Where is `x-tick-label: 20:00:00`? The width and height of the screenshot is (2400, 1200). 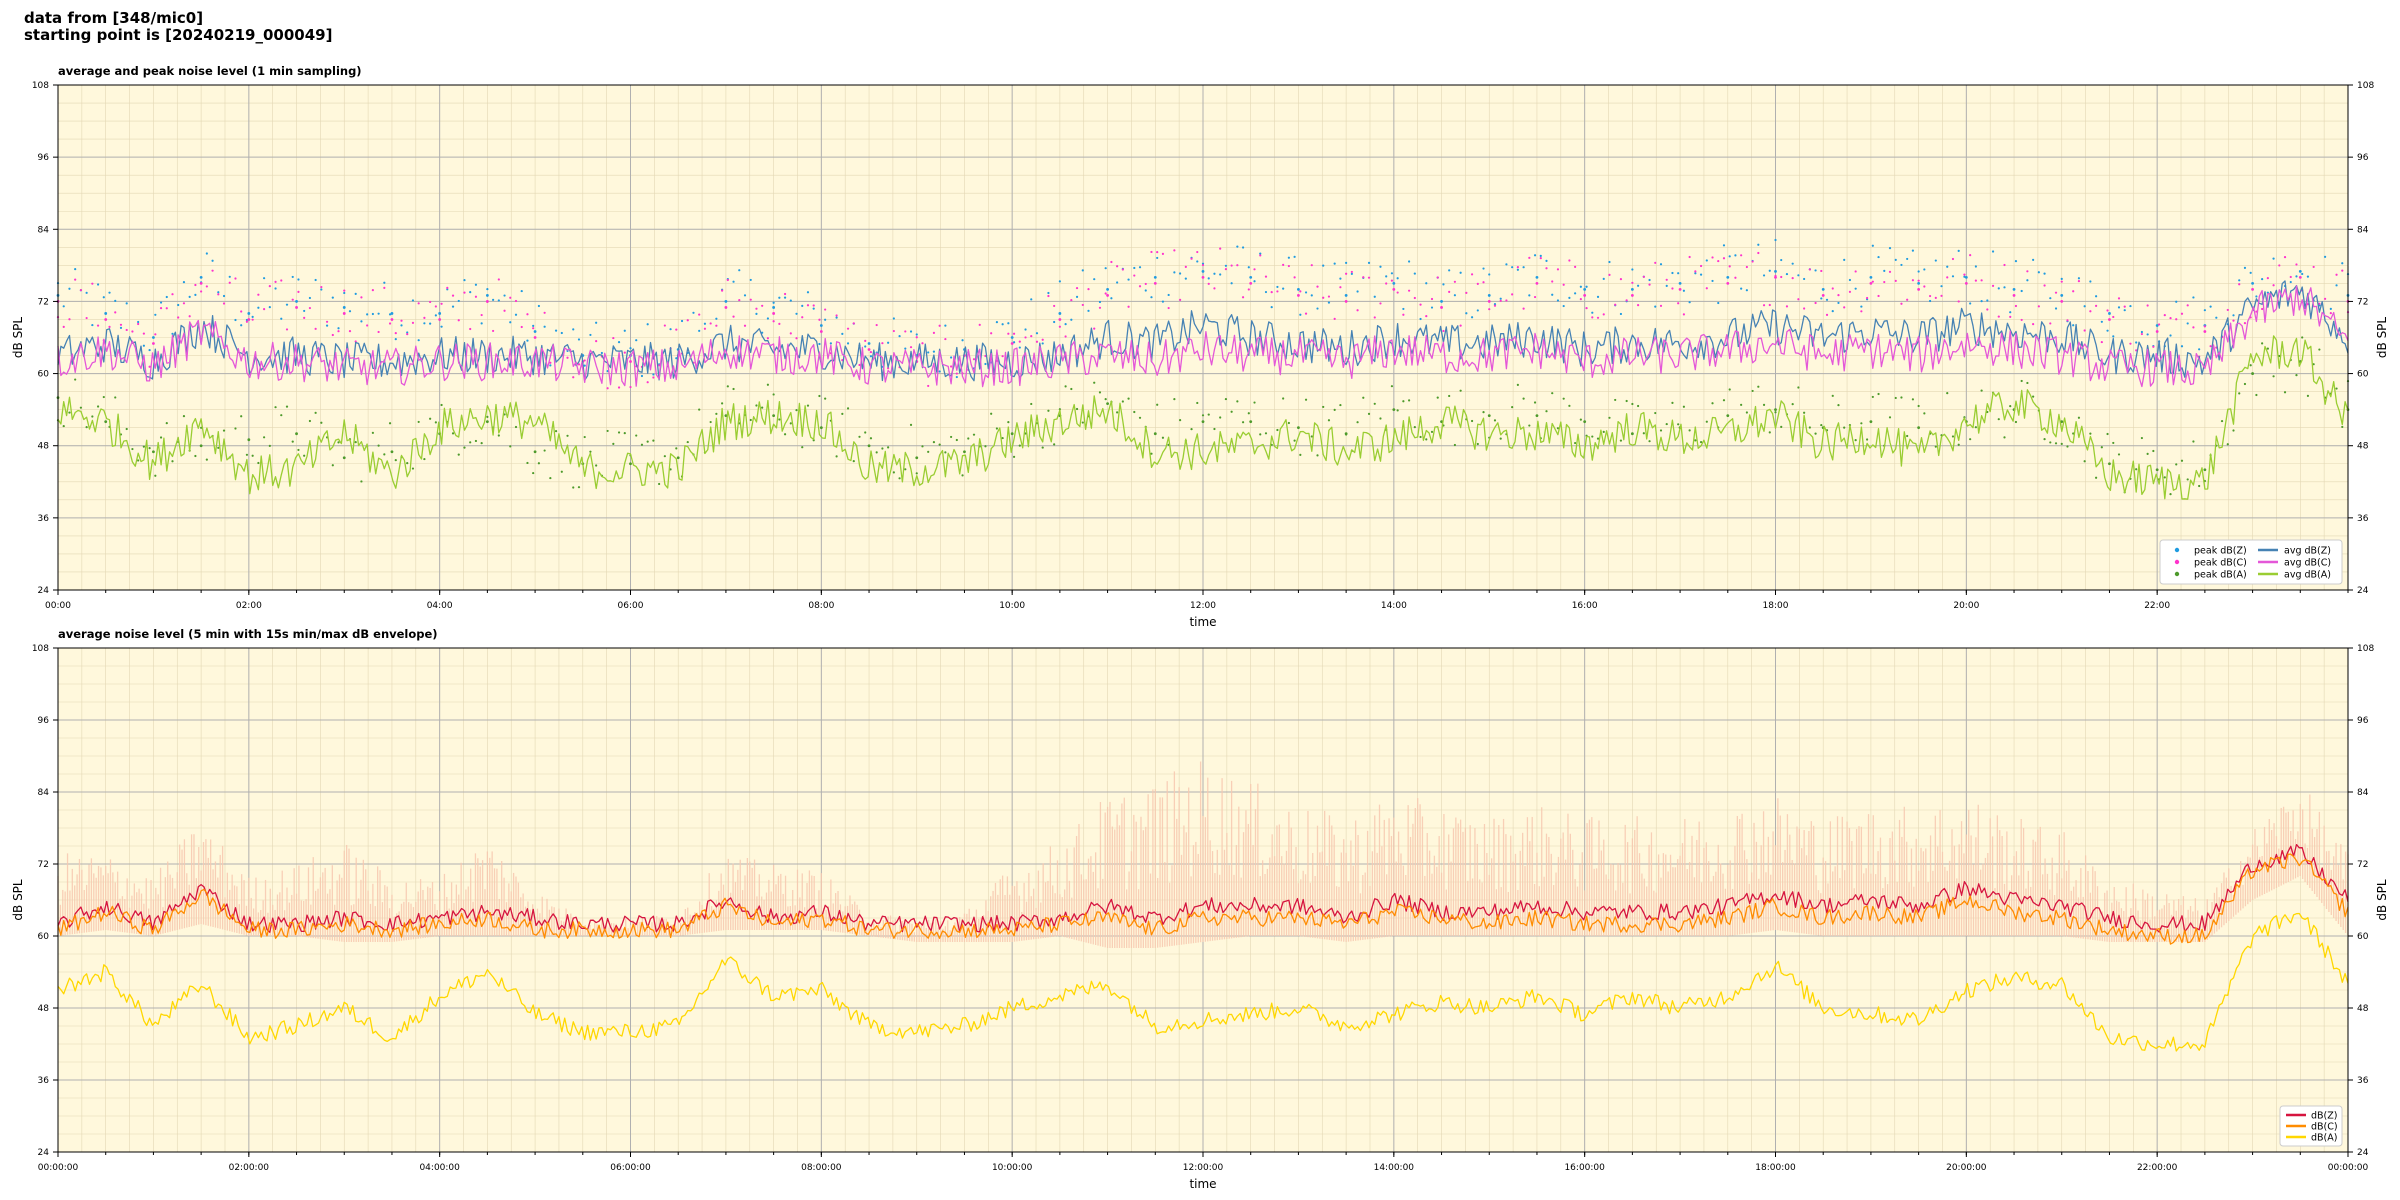 x-tick-label: 20:00:00 is located at coordinates (1966, 1168).